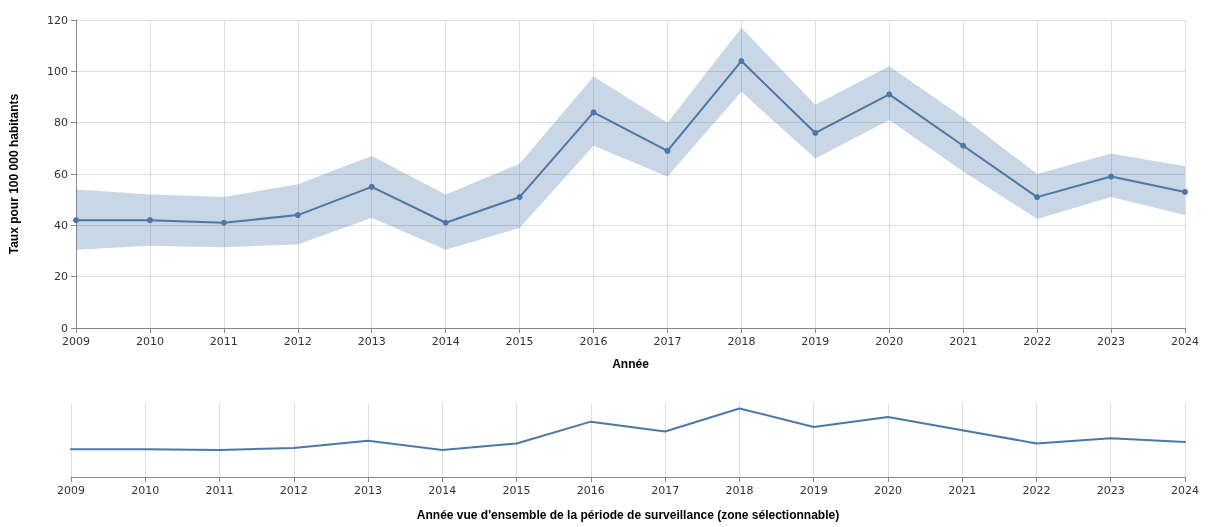  What do you see at coordinates (631, 364) in the screenshot?
I see `x-axis-title: Année` at bounding box center [631, 364].